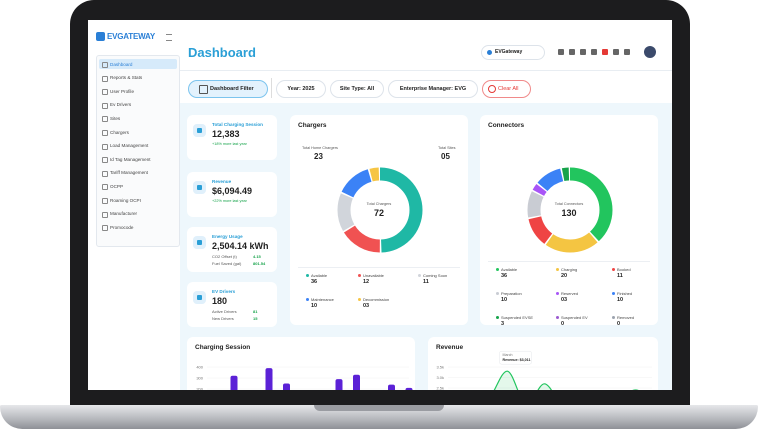 The height and width of the screenshot is (439, 758). I want to click on filter-divider, so click(271, 88).